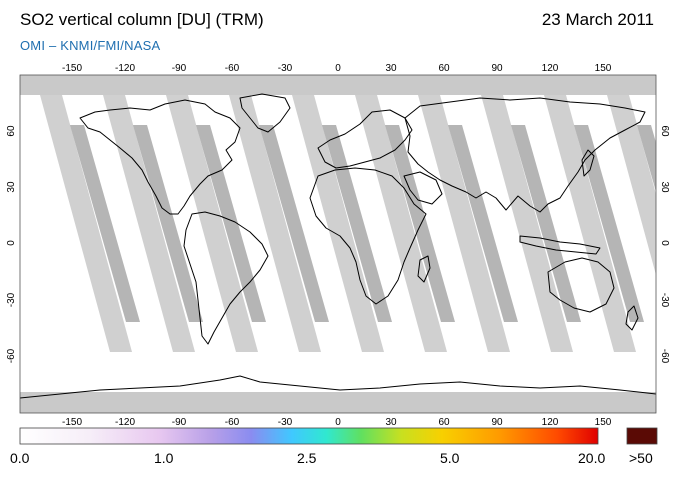 This screenshot has width=676, height=480. I want to click on lat-tick-left: 0, so click(11, 243).